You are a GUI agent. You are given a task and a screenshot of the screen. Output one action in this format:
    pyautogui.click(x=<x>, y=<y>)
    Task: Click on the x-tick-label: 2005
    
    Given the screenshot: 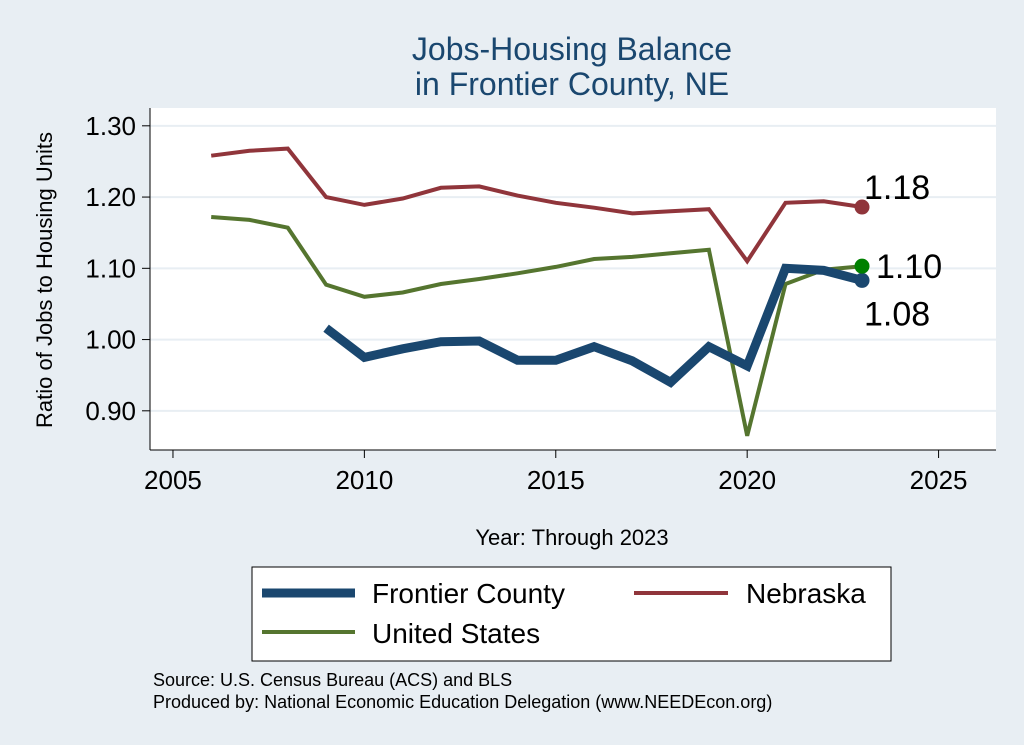 What is the action you would take?
    pyautogui.click(x=173, y=480)
    